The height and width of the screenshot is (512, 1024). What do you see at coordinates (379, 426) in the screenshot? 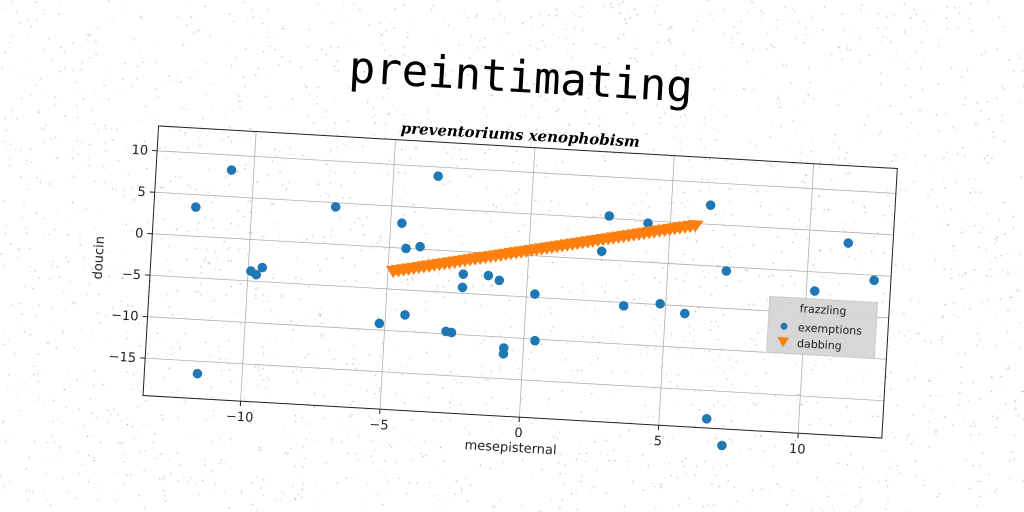
I see `x-tick-label: −5` at bounding box center [379, 426].